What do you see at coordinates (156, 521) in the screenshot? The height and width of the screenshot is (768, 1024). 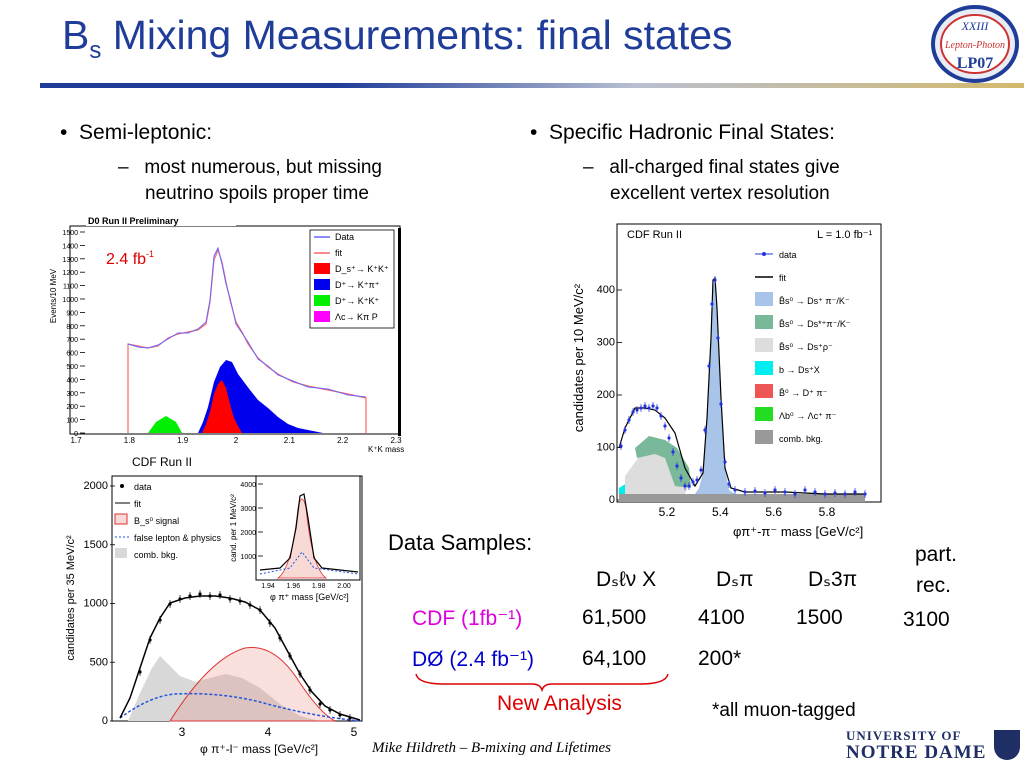 I see `sl-legend-label: B_s⁰ signal` at bounding box center [156, 521].